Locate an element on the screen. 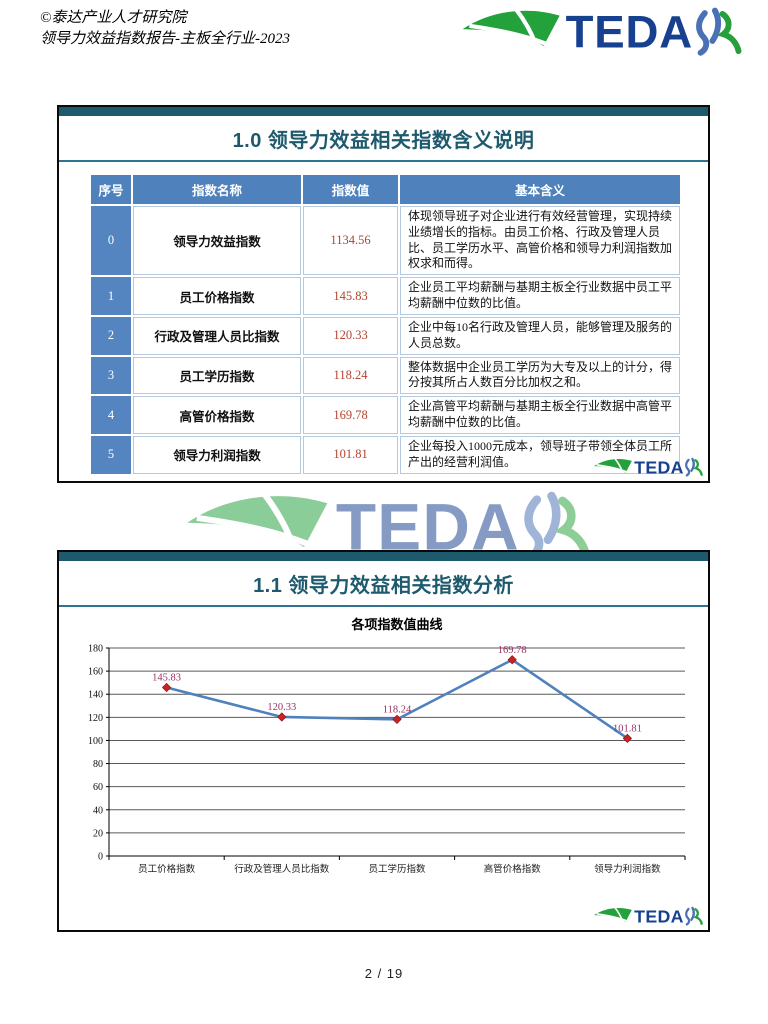  x-category-label: 行政及管理人员比指数 is located at coordinates (282, 869).